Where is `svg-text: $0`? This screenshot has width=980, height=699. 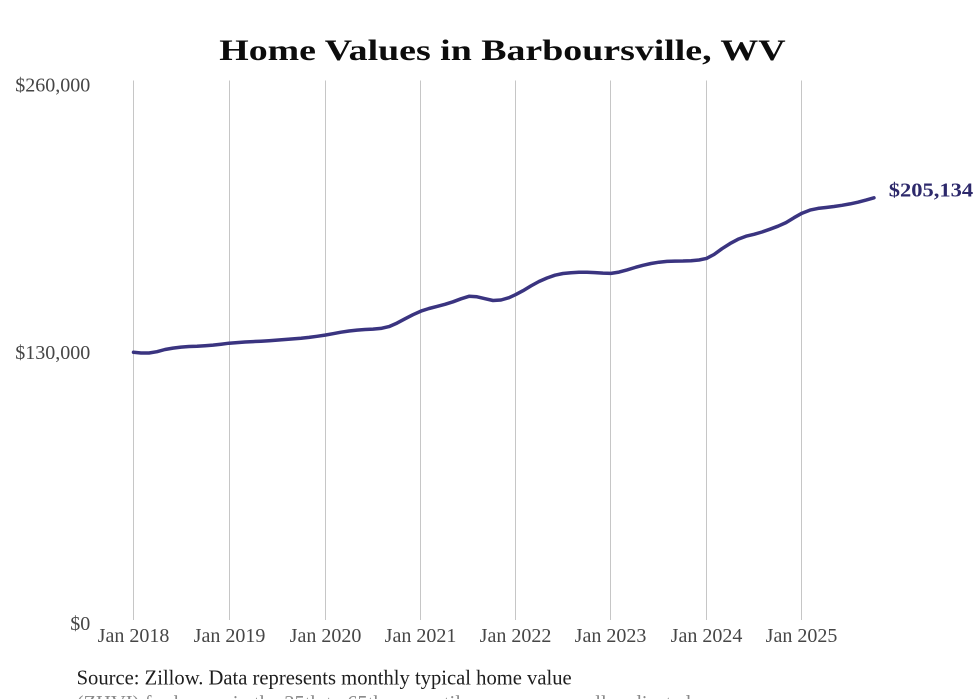 svg-text: $0 is located at coordinates (80, 624).